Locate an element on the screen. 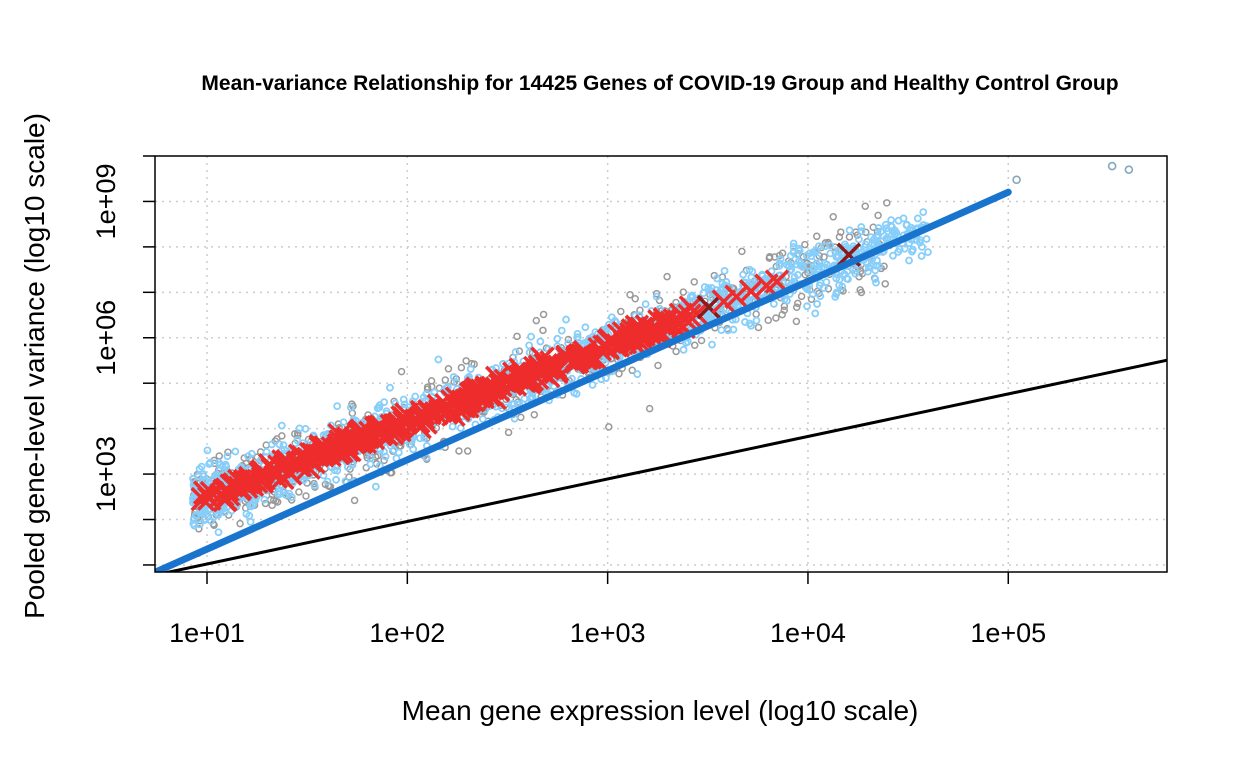  y-tick-label: 1e+03 is located at coordinates (106, 474).